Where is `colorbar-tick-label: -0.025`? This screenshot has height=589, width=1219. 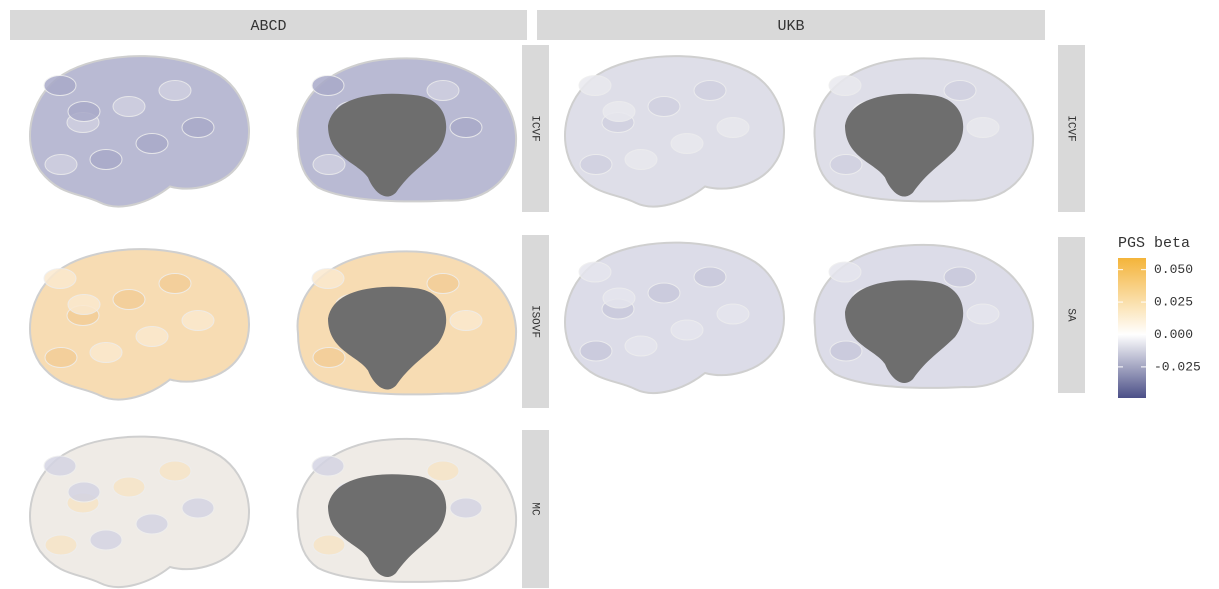 colorbar-tick-label: -0.025 is located at coordinates (1177, 366).